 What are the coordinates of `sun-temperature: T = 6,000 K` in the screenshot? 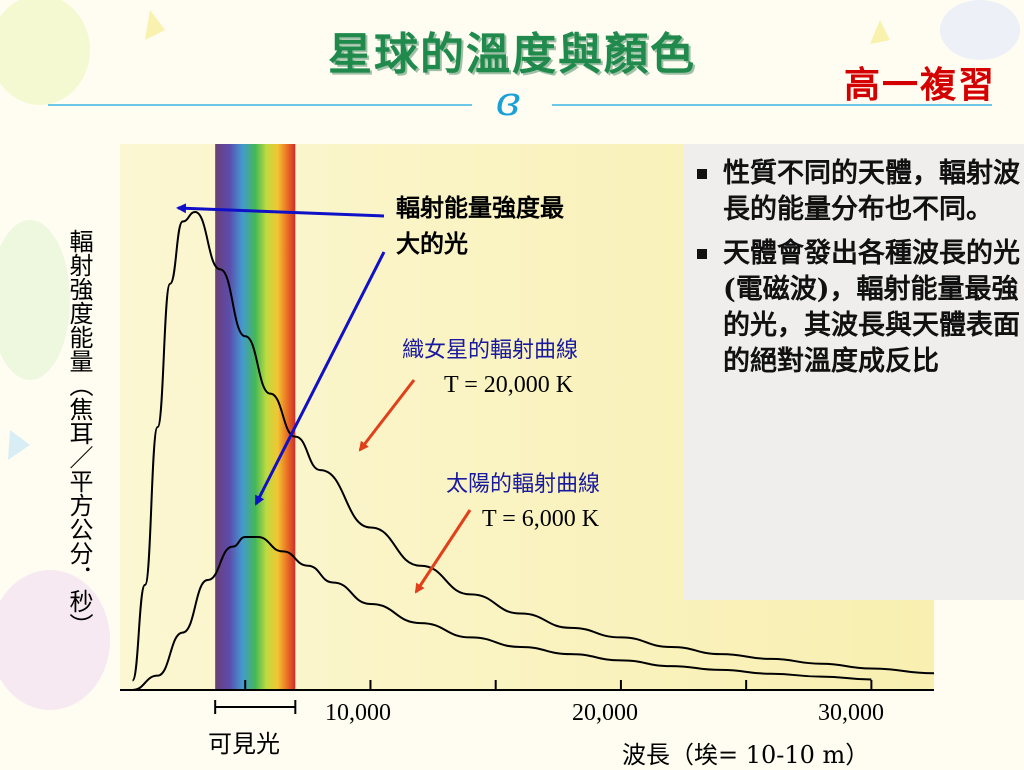 It's located at (541, 519).